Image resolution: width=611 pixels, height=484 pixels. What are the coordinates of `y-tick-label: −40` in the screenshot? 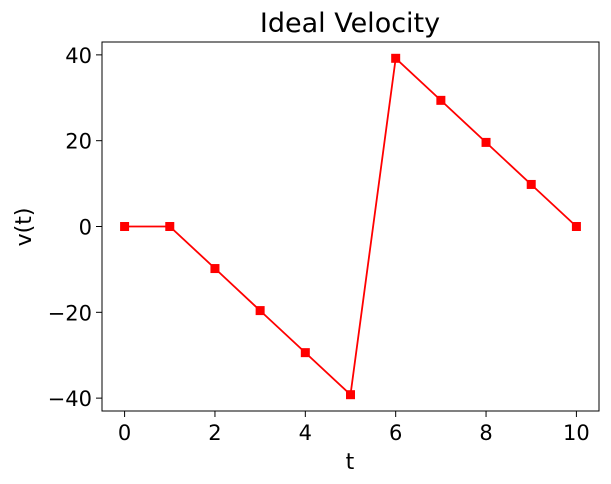 It's located at (70, 399).